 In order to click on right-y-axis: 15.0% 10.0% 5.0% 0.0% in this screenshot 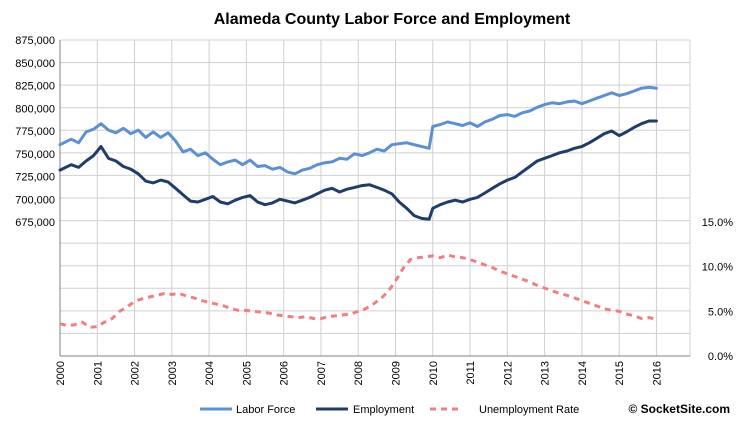, I will do `click(717, 290)`.